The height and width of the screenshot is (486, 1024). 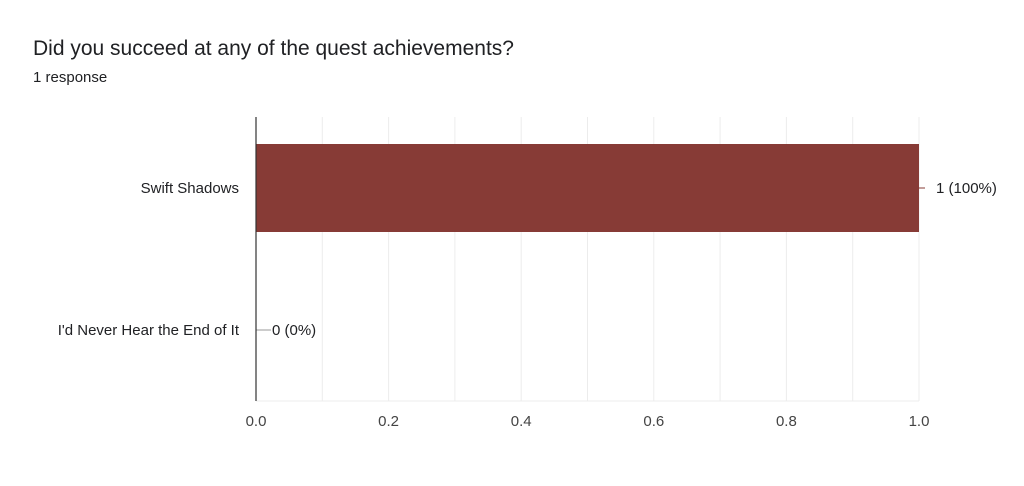 I want to click on category-label: I'd Never Hear the End of It, so click(x=149, y=330).